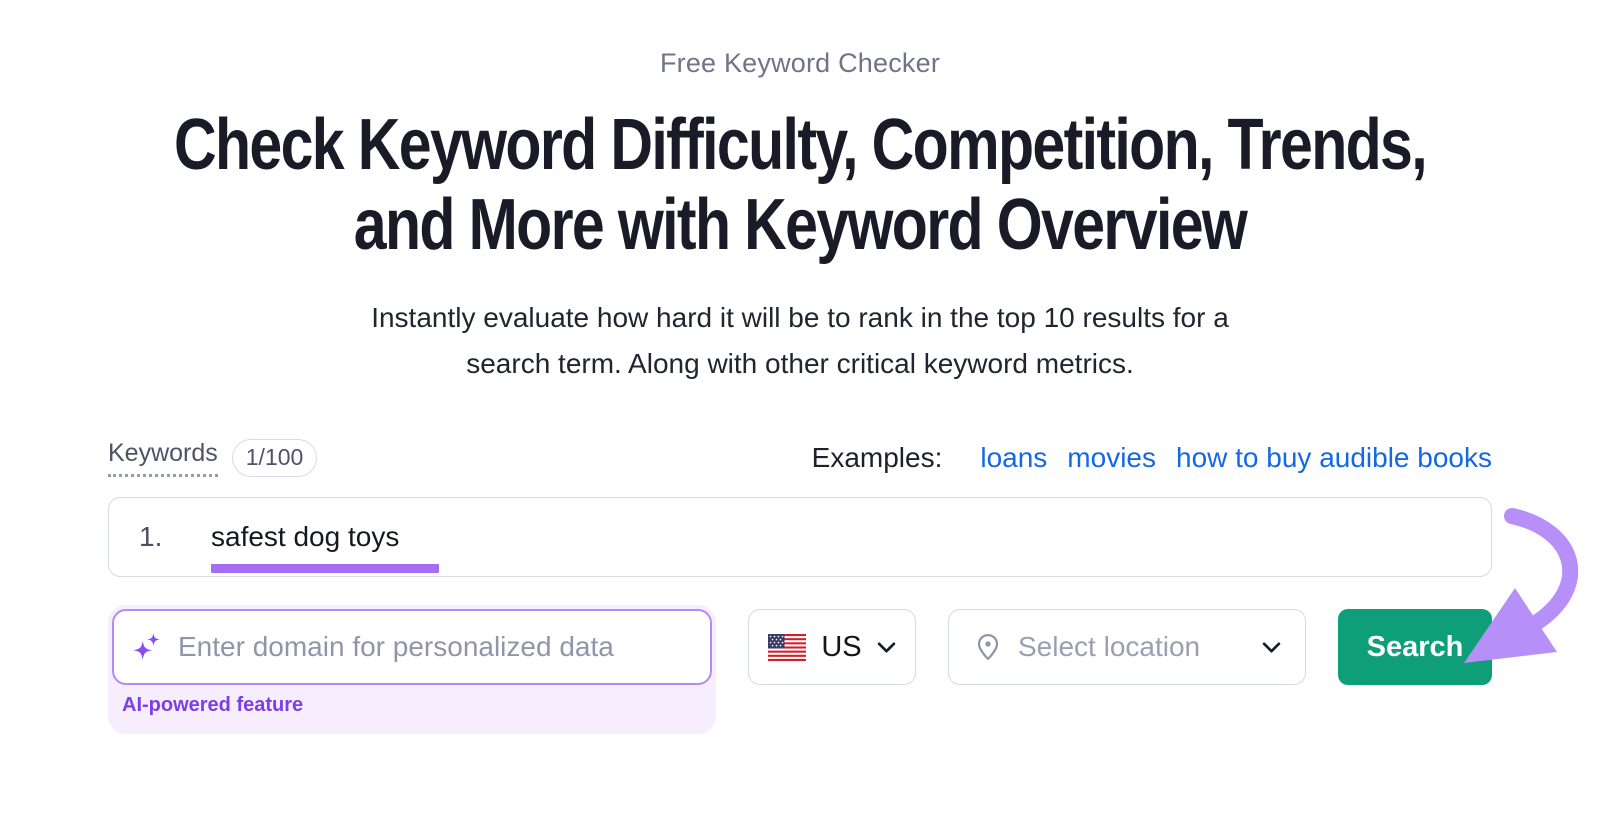 This screenshot has width=1600, height=813. Describe the element at coordinates (1109, 646) in the screenshot. I see `location-placeholder: Select location` at that location.